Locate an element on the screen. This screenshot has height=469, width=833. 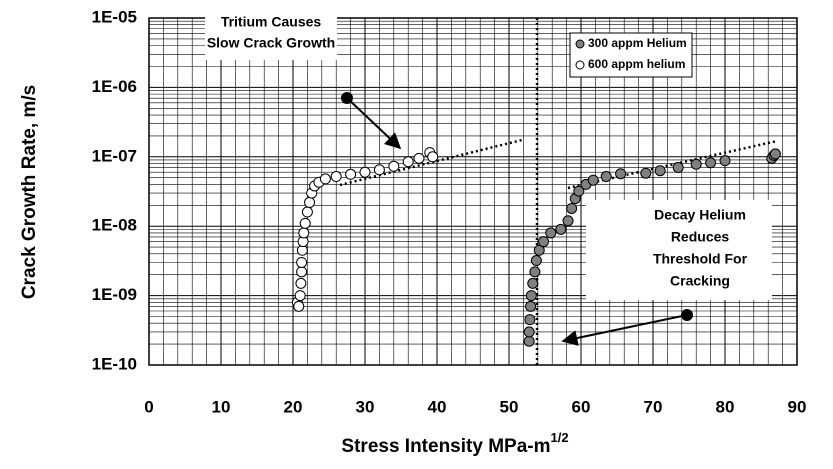
x-tick-label: 70 is located at coordinates (653, 406).